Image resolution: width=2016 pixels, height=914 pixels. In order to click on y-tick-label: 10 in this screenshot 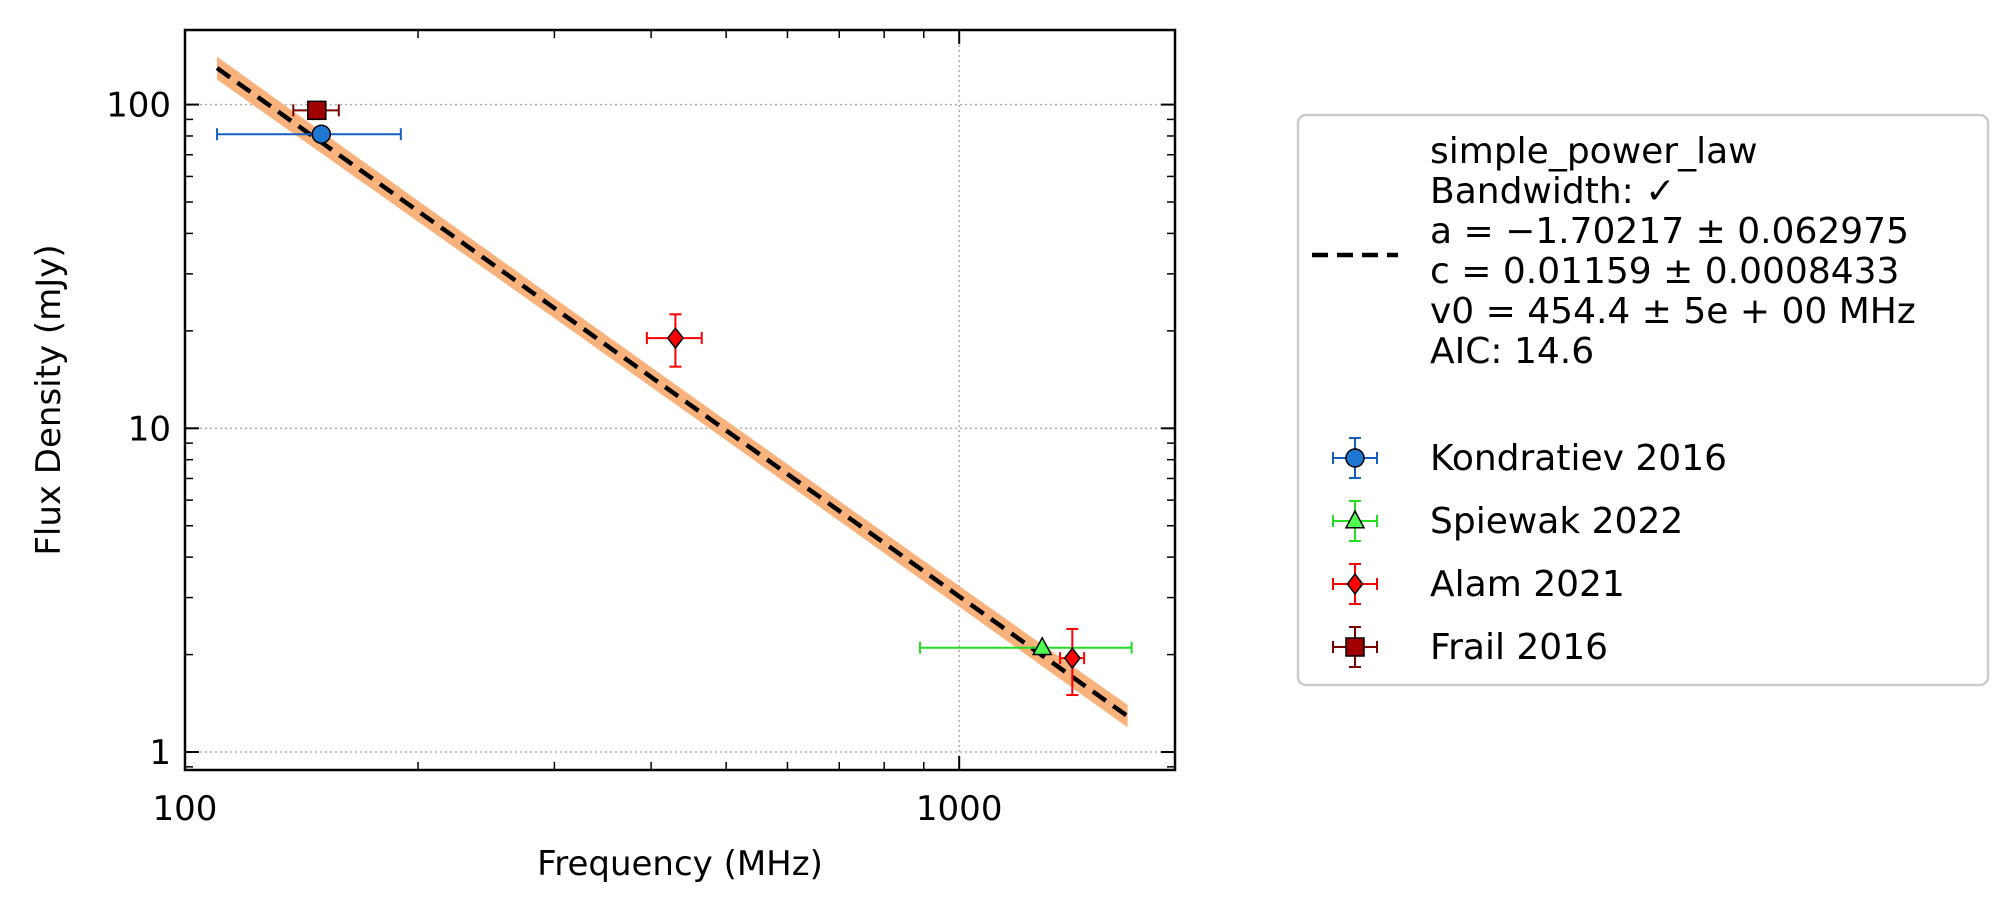, I will do `click(149, 429)`.